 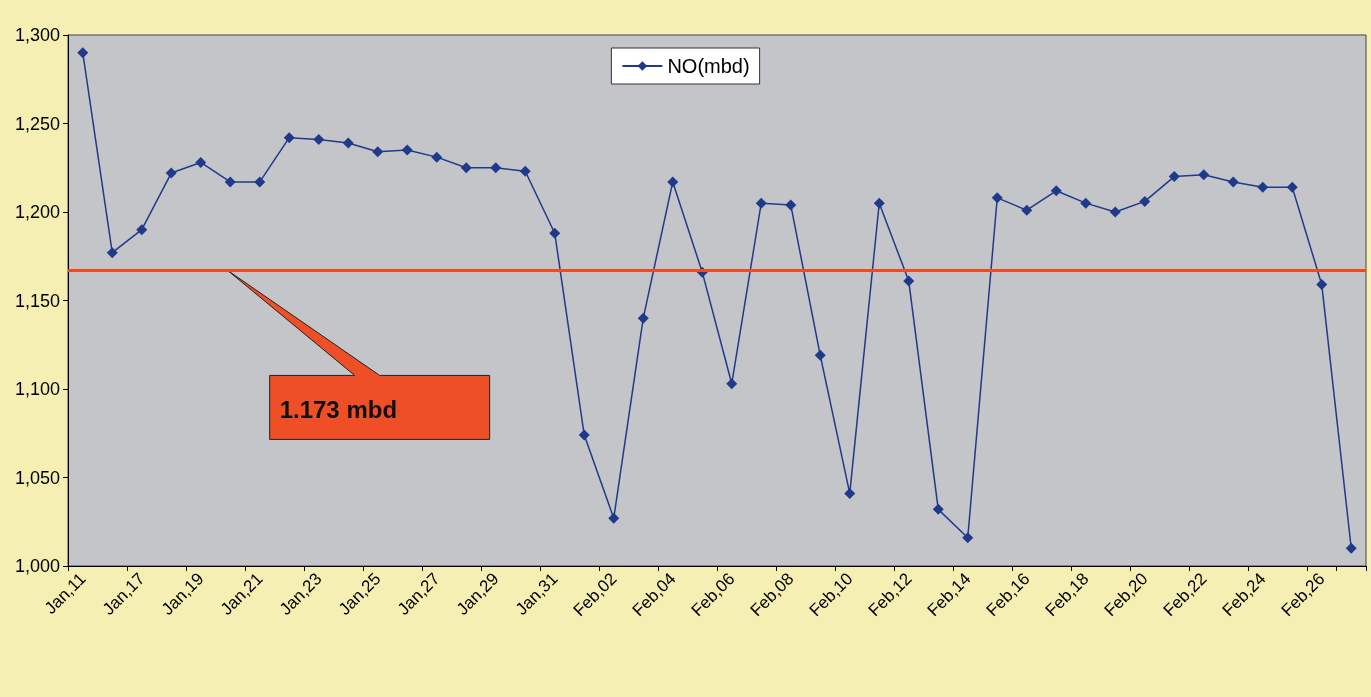 I want to click on y-tick-label: 1,050, so click(x=37, y=477).